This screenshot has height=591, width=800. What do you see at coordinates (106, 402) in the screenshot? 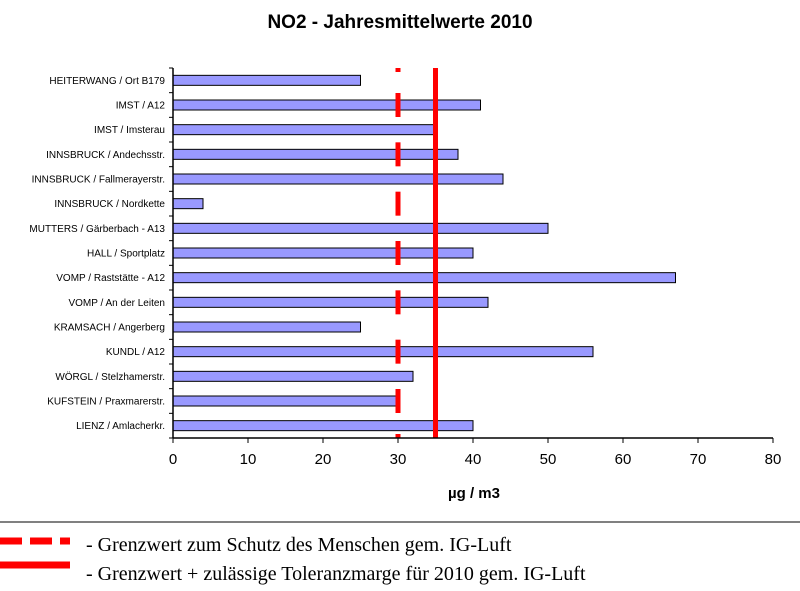
I see `category-label: KUFSTEIN / Praxmarerstr.` at bounding box center [106, 402].